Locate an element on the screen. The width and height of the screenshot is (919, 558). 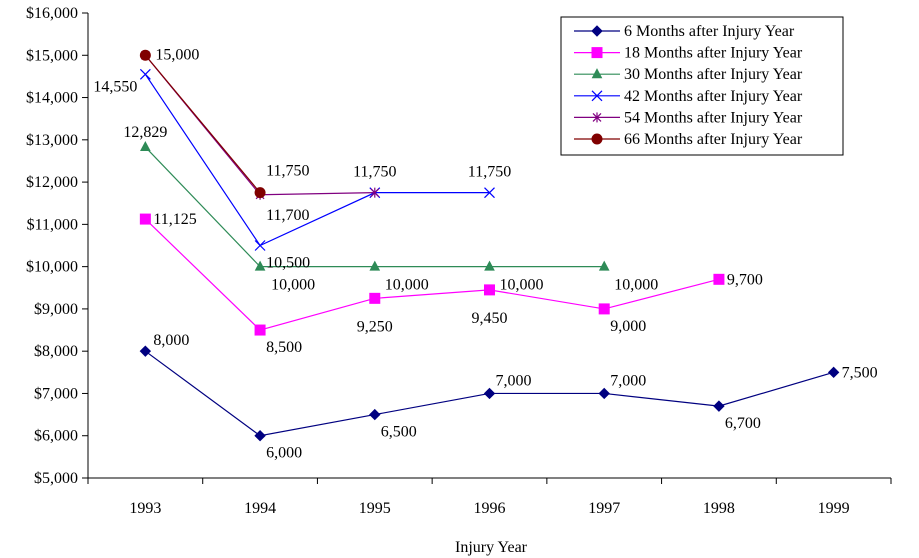
y-tick-label: $9,000 is located at coordinates (56, 309).